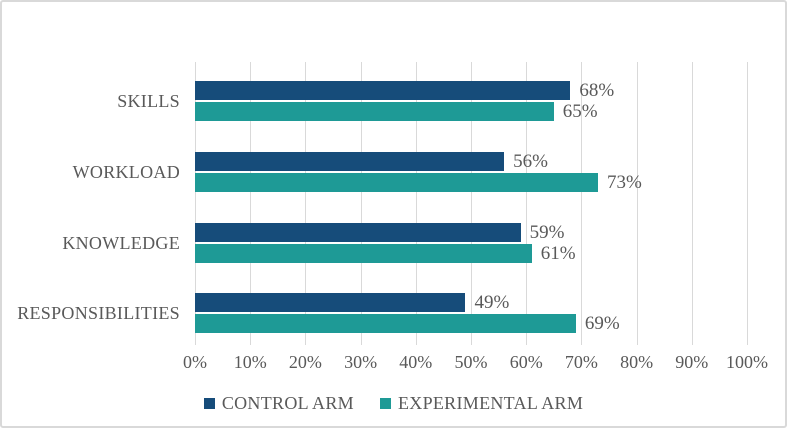 The image size is (787, 428). I want to click on bar-control-arm-workload, so click(350, 161).